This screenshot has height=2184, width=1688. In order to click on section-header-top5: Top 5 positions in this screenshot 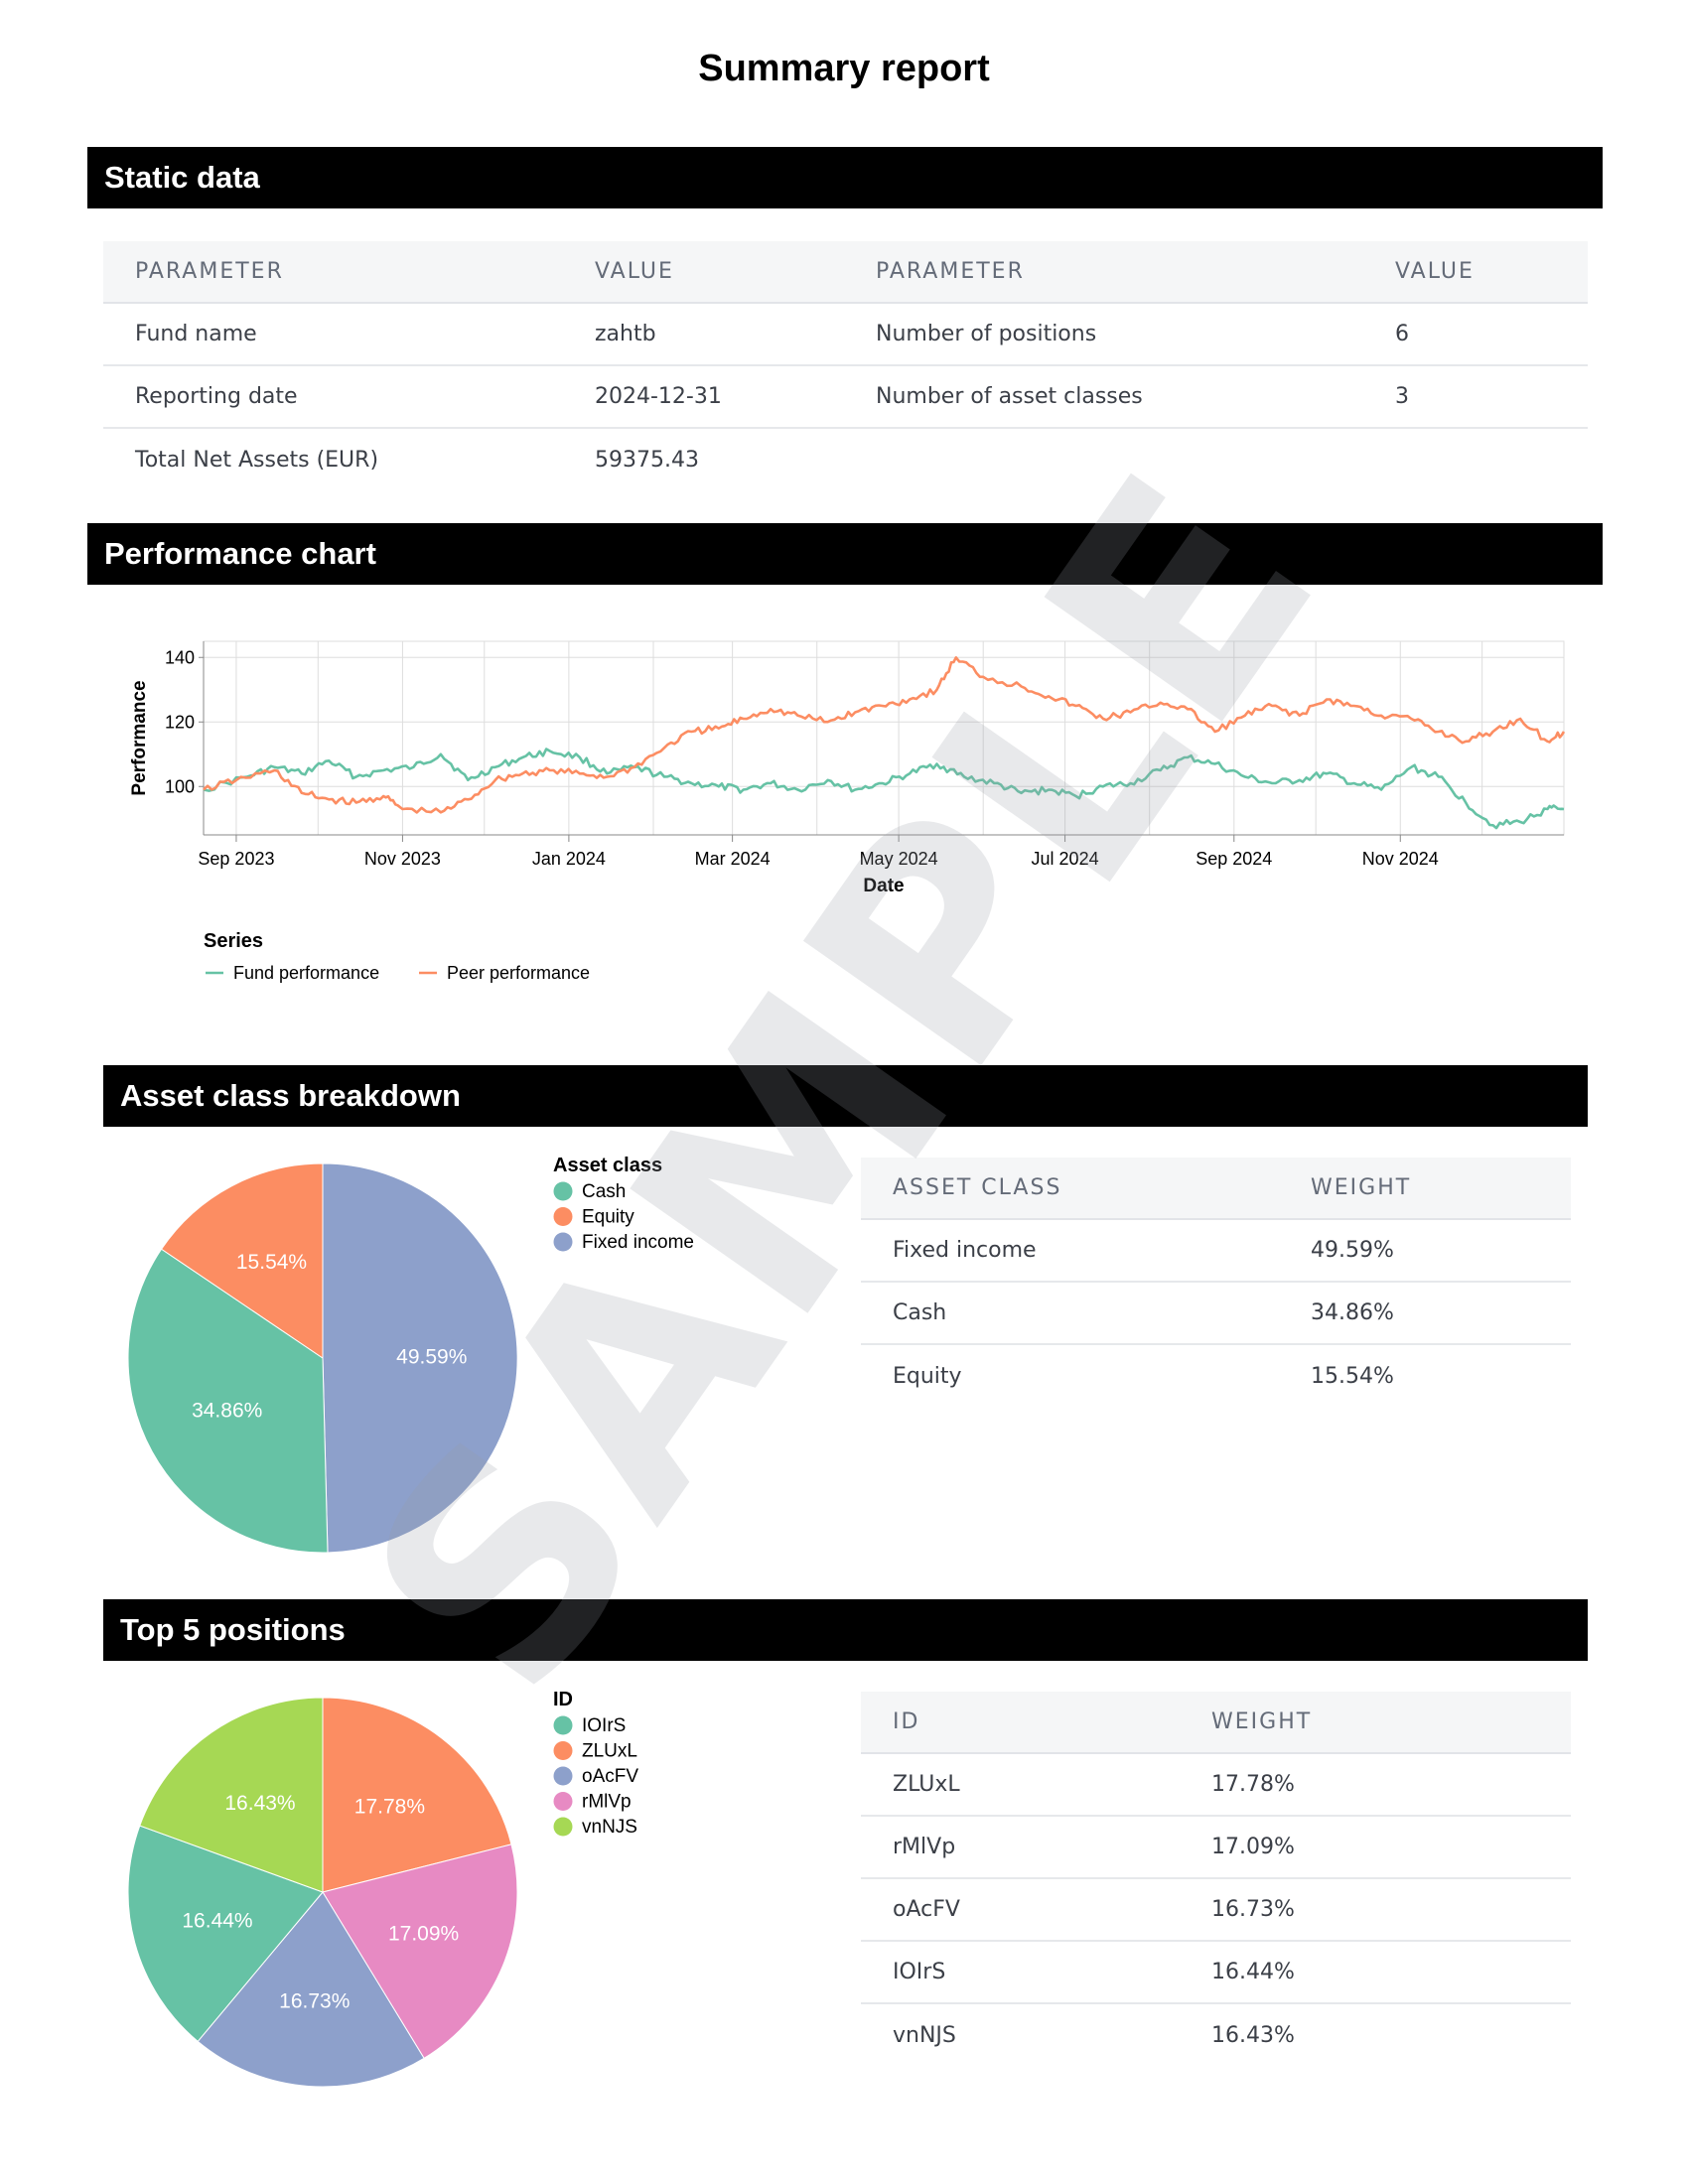, I will do `click(845, 1630)`.